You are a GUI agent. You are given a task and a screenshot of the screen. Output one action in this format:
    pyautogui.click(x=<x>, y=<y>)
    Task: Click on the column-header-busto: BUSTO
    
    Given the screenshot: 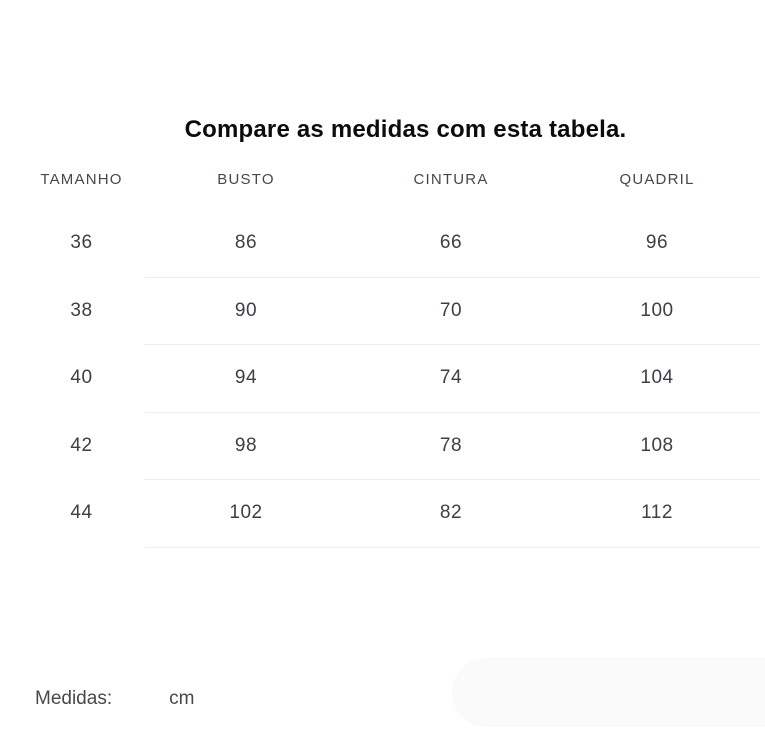 What is the action you would take?
    pyautogui.click(x=246, y=179)
    